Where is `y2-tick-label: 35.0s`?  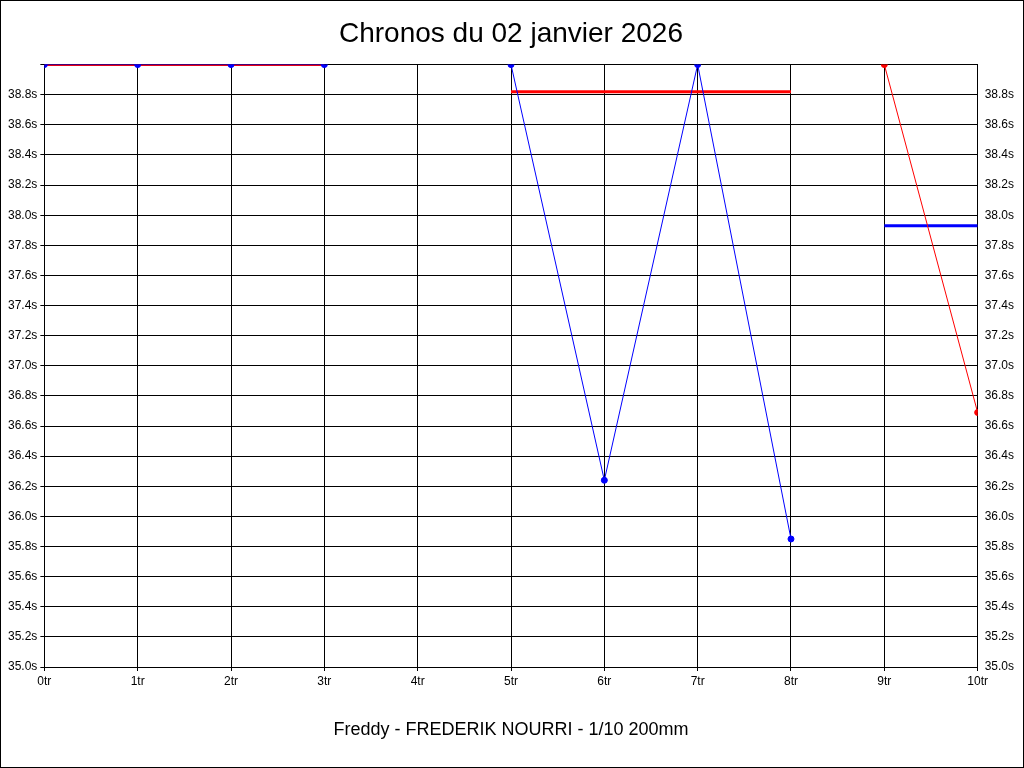
y2-tick-label: 35.0s is located at coordinates (999, 666).